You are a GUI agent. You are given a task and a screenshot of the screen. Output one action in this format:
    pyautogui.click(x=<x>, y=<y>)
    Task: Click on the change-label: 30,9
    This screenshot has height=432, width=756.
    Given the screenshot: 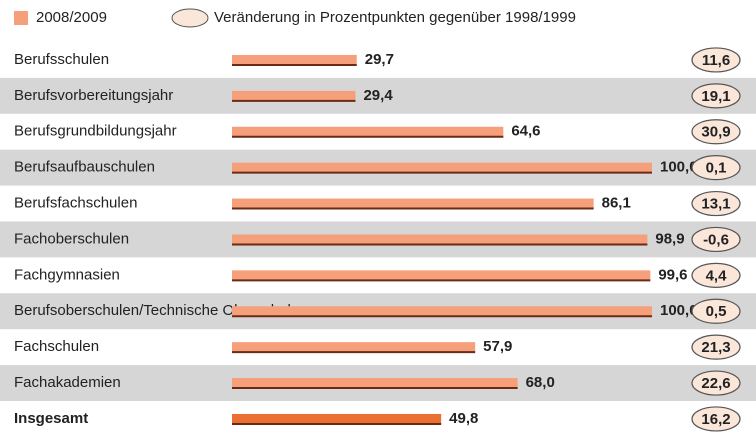 What is the action you would take?
    pyautogui.click(x=715, y=132)
    